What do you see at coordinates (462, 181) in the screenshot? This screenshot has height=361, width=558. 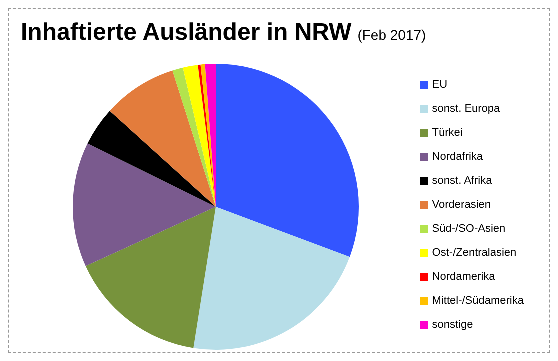 I see `legend-label: sonst. Afrika` at bounding box center [462, 181].